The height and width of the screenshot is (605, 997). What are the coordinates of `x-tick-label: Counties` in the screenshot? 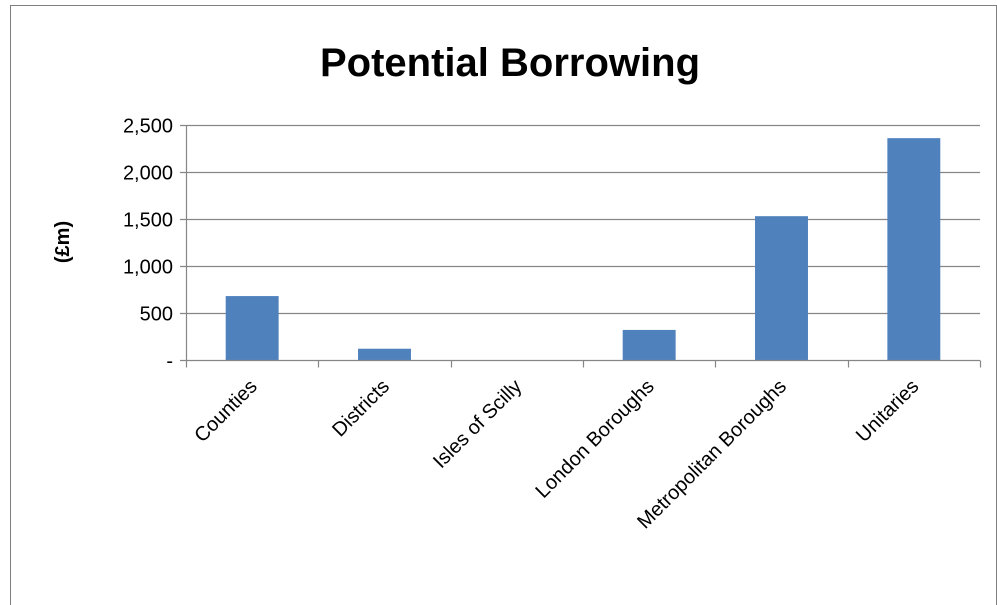 It's located at (225, 410).